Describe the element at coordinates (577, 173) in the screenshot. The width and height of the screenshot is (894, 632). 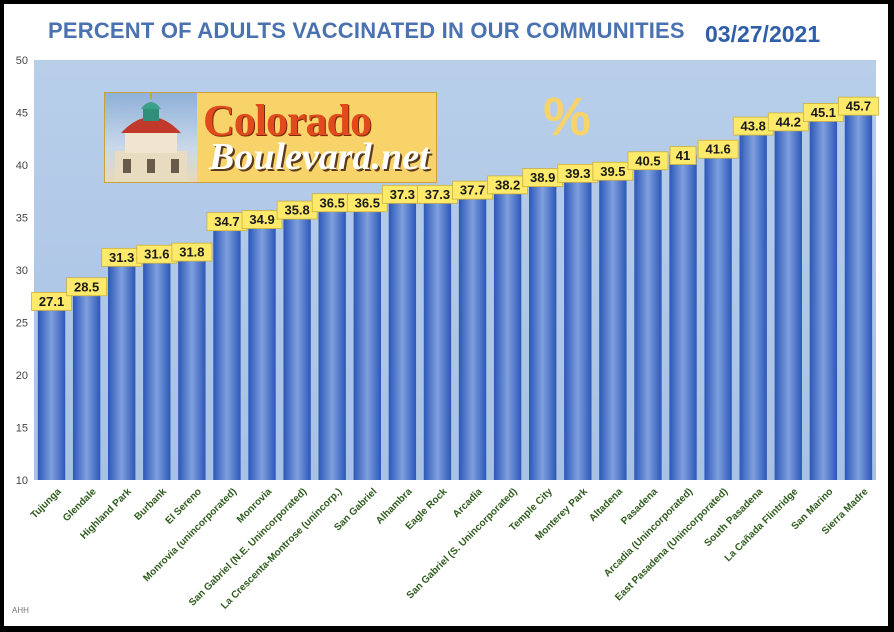
I see `data-label: 39.3` at that location.